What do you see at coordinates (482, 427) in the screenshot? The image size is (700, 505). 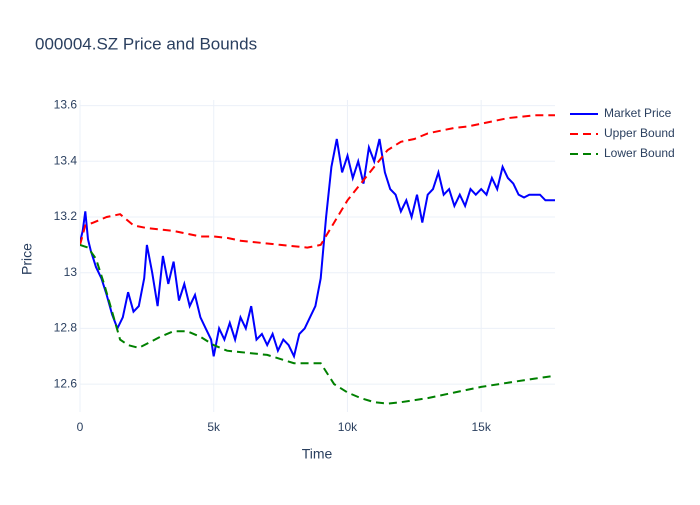 I see `x-tick-label: 15k` at bounding box center [482, 427].